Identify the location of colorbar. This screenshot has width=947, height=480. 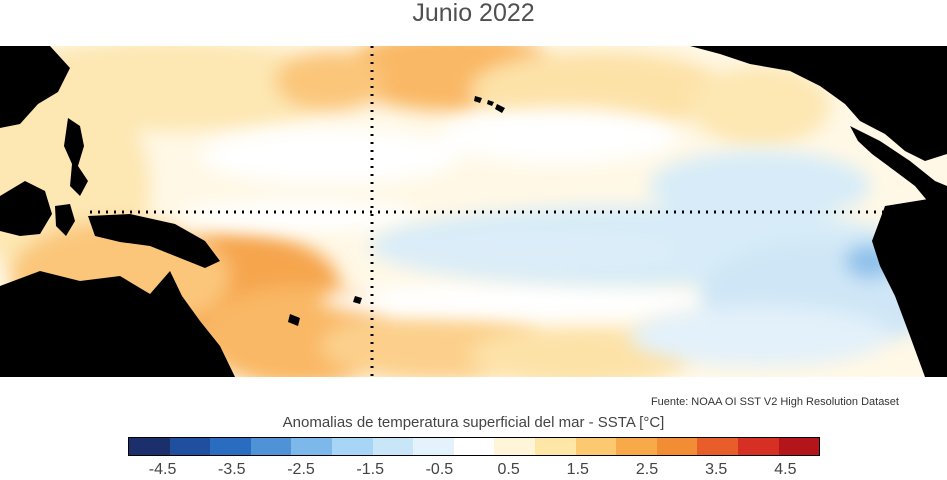
(474, 446).